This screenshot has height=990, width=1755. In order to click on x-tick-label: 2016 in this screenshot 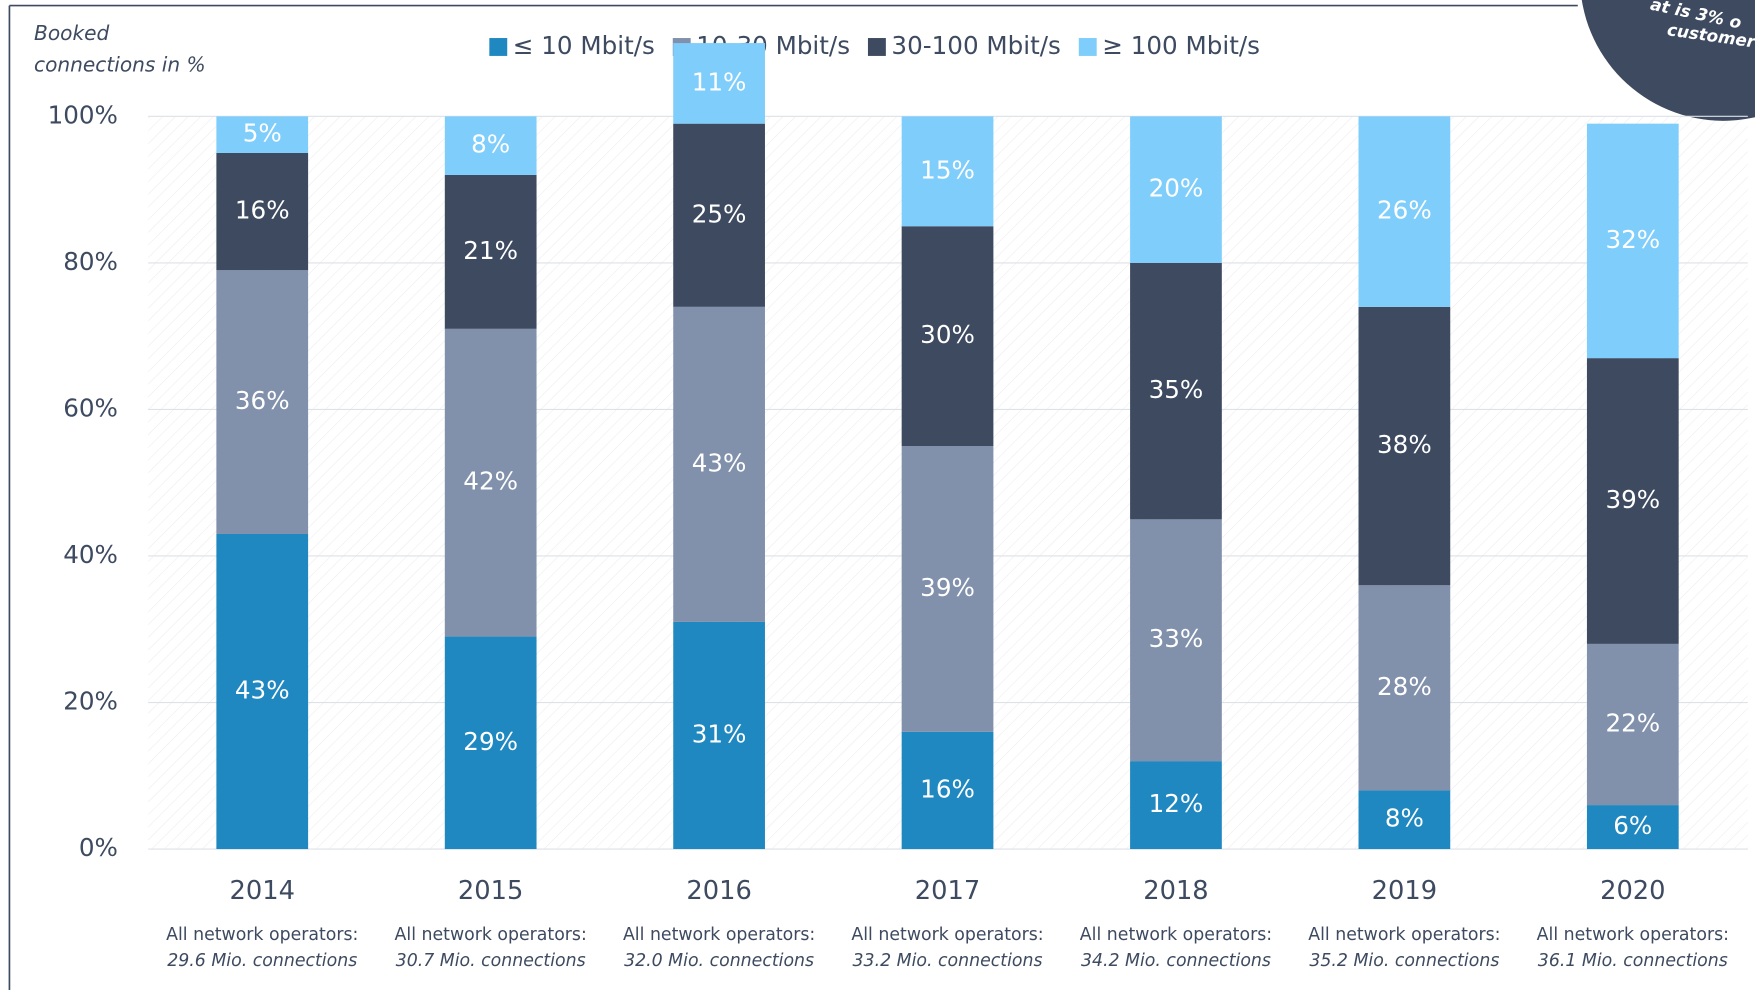, I will do `click(718, 891)`.